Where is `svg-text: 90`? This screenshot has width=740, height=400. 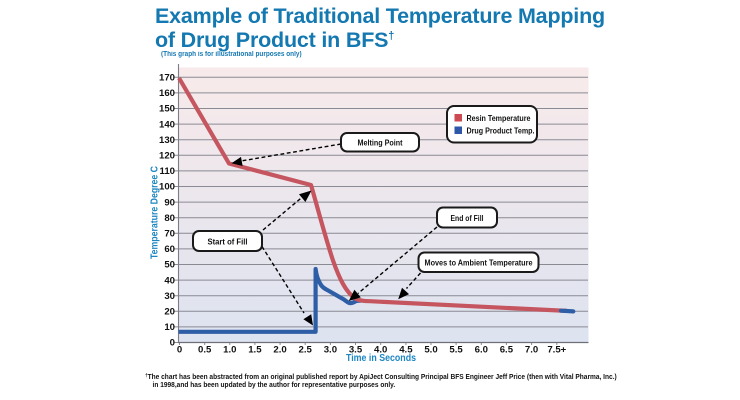
svg-text: 90 is located at coordinates (169, 202).